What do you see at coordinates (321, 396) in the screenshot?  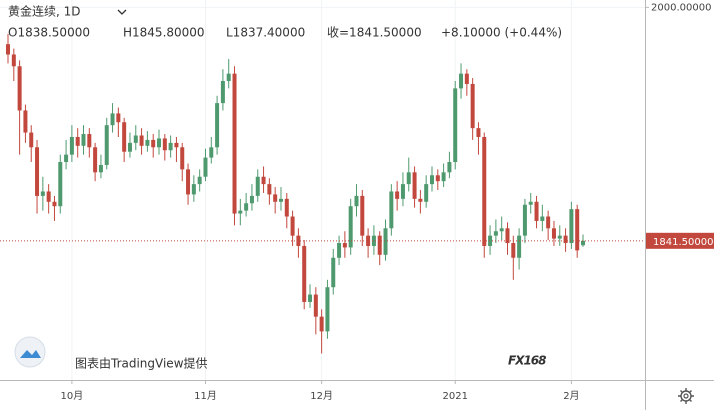 I see `x-tick-label: 12月` at bounding box center [321, 396].